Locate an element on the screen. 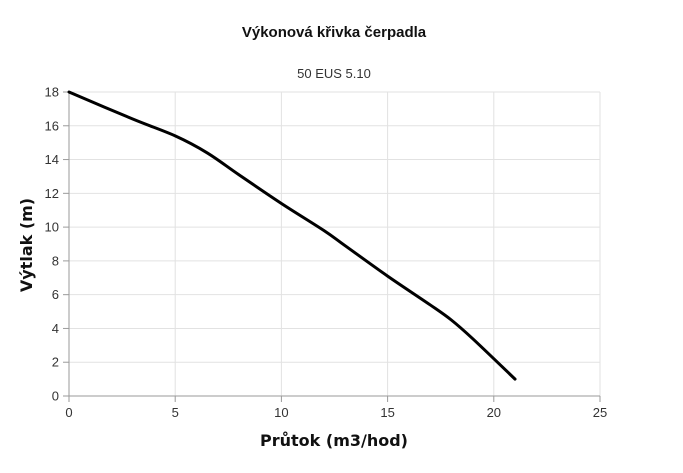  y-tick-label: 2 is located at coordinates (55, 362).